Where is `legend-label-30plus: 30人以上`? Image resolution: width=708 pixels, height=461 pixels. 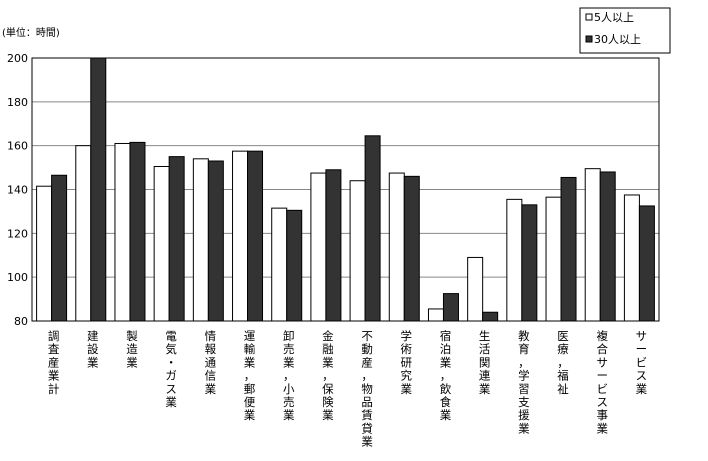 legend-label-30plus: 30人以上 is located at coordinates (617, 39).